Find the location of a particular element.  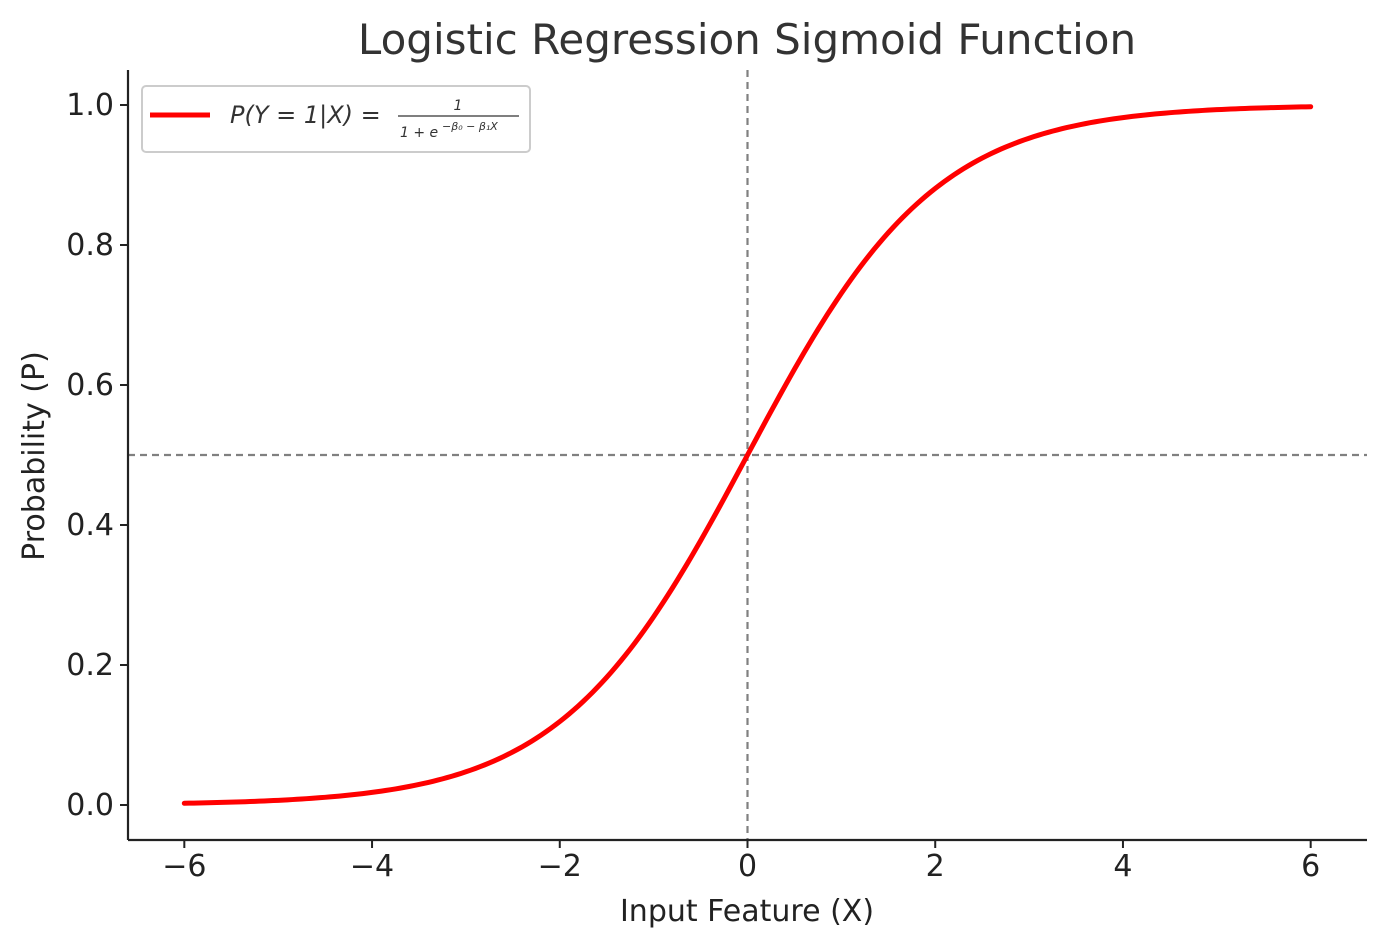

legend: P(Y = 1|X) = 1 1 + e −β₀ − β₁X is located at coordinates (336, 119).